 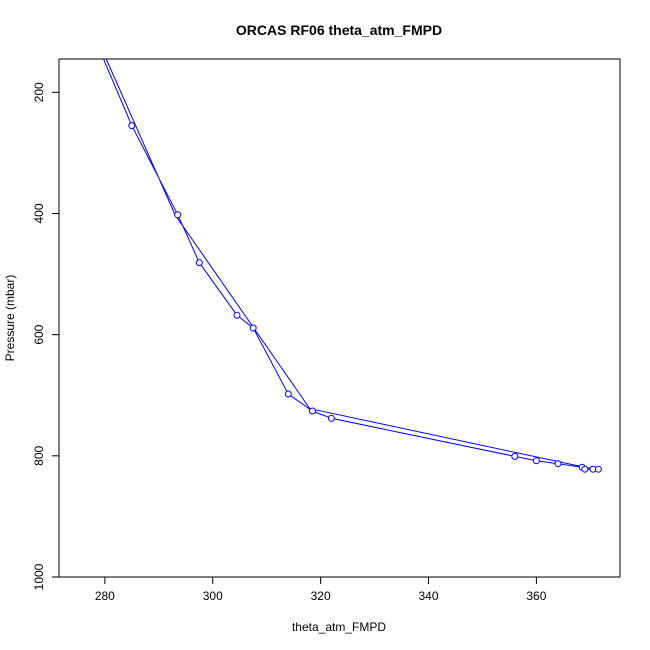 I want to click on y-tick-label-1000: 1000, so click(x=39, y=576).